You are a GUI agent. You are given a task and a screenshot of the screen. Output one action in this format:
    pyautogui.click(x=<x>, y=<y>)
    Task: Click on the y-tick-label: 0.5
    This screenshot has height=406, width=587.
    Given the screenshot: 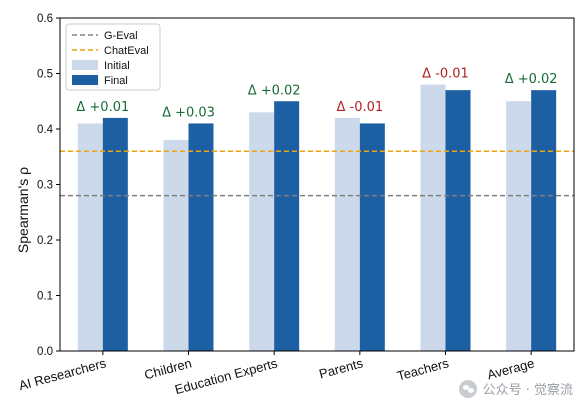 What is the action you would take?
    pyautogui.click(x=45, y=75)
    